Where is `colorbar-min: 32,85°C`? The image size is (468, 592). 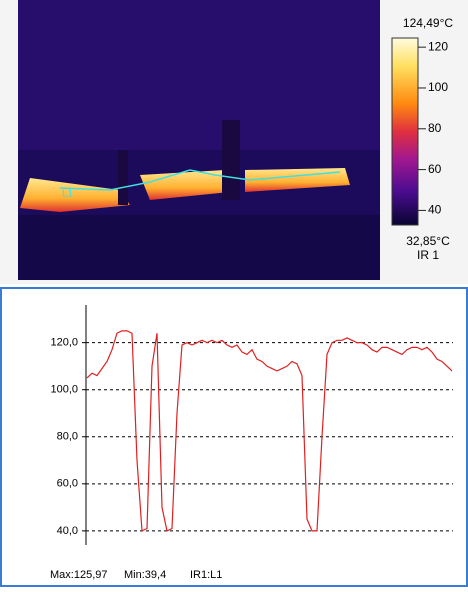 colorbar-min: 32,85°C is located at coordinates (428, 241).